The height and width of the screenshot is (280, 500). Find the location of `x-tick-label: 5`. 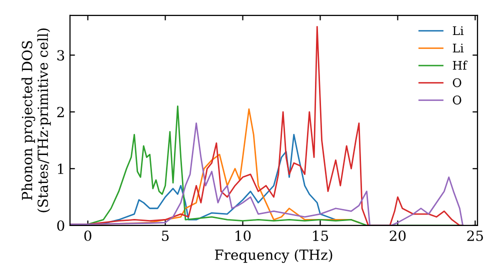

x-tick-label: 5 is located at coordinates (165, 236).